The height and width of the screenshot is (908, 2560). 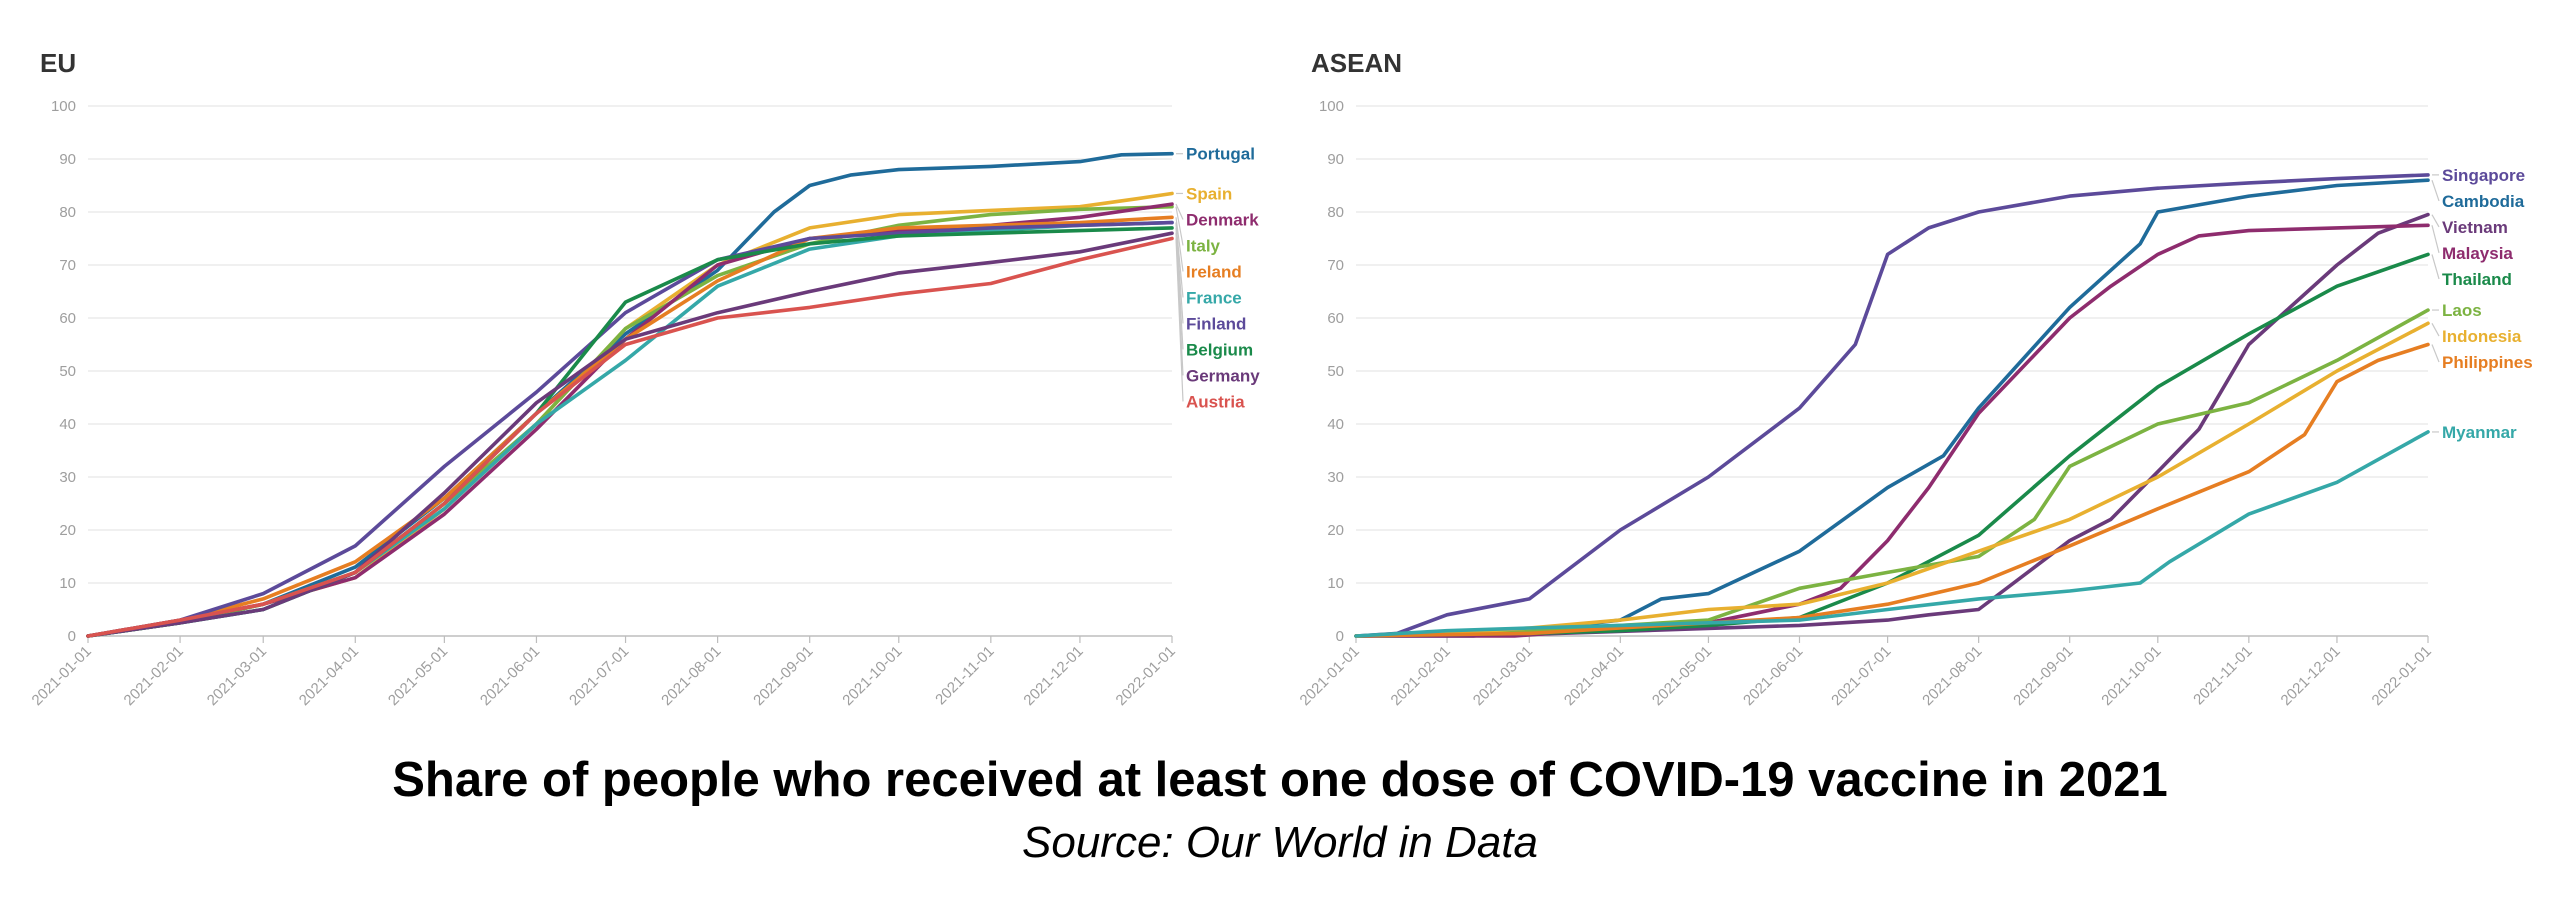 I want to click on series-label: France, so click(x=1214, y=297).